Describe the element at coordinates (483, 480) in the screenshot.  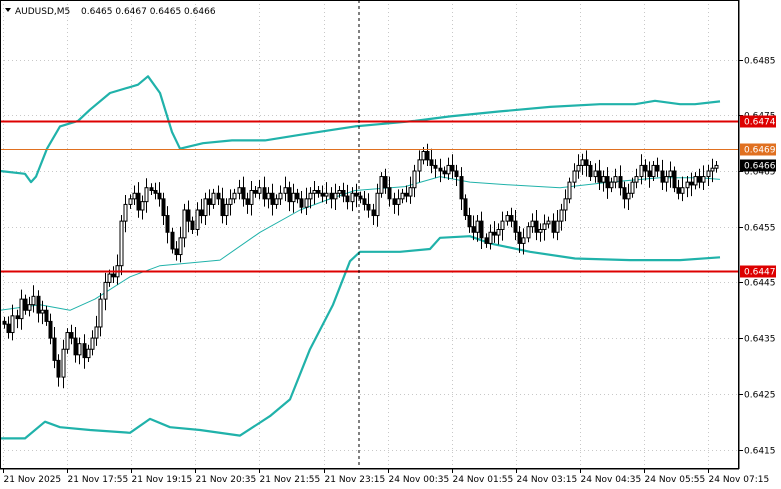
I see `x-tick-label: 24 Nov 01:55` at that location.